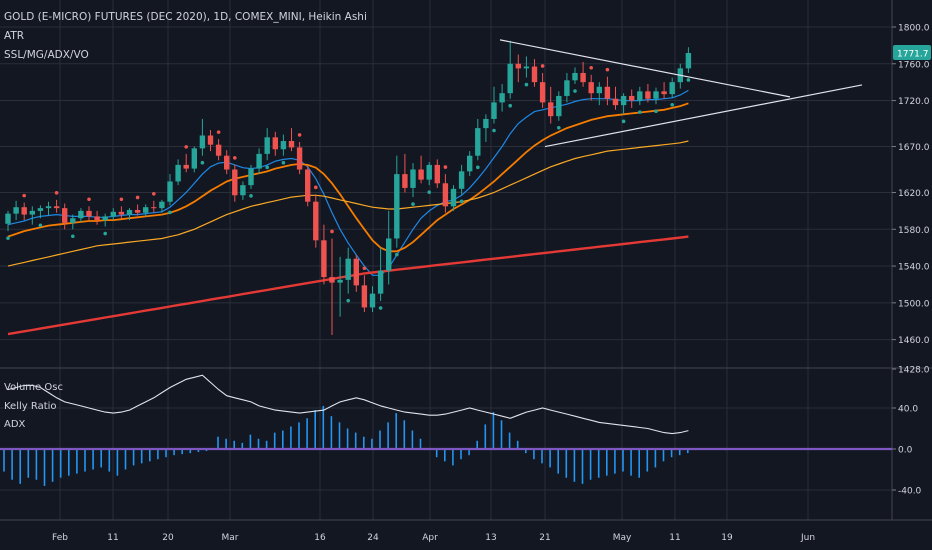 The height and width of the screenshot is (550, 932). I want to click on trendline-lower, so click(703, 116).